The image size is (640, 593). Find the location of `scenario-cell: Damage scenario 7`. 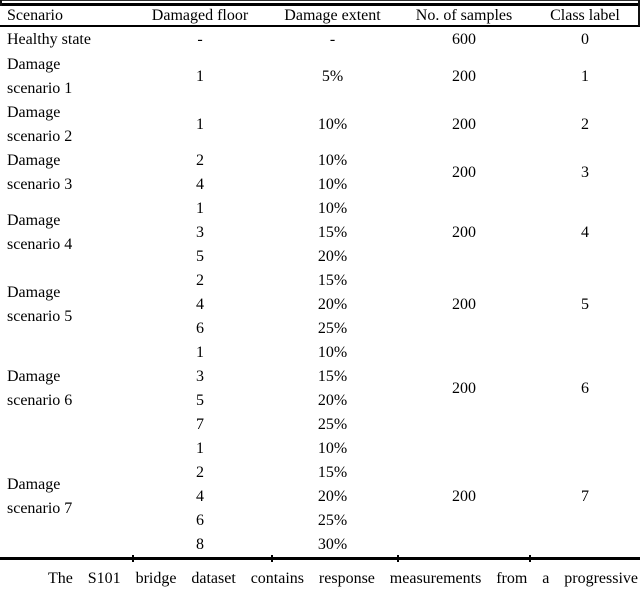

scenario-cell: Damage scenario 7 is located at coordinates (66, 497).